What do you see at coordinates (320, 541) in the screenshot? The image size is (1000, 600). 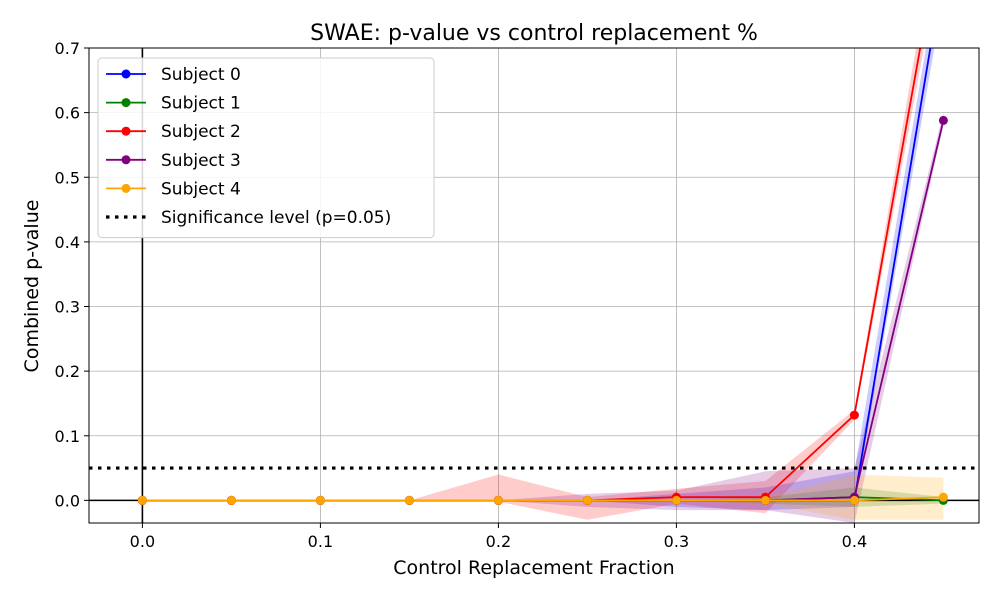 I see `x-tick-label: 0.1` at bounding box center [320, 541].